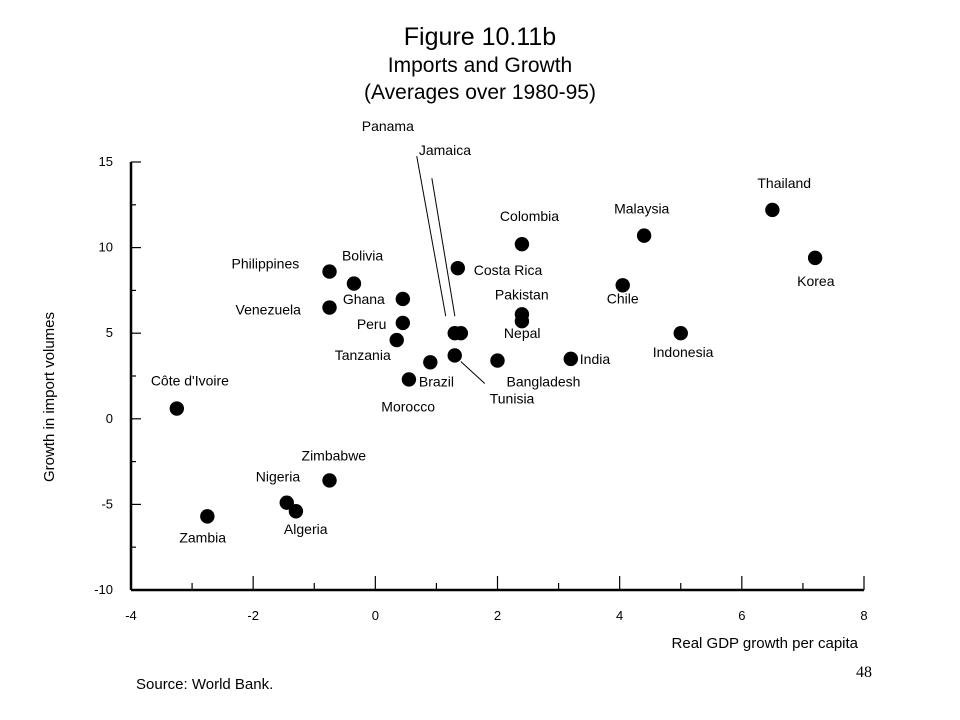 The image size is (960, 720). I want to click on source-note: Source: World Bank., so click(205, 684).